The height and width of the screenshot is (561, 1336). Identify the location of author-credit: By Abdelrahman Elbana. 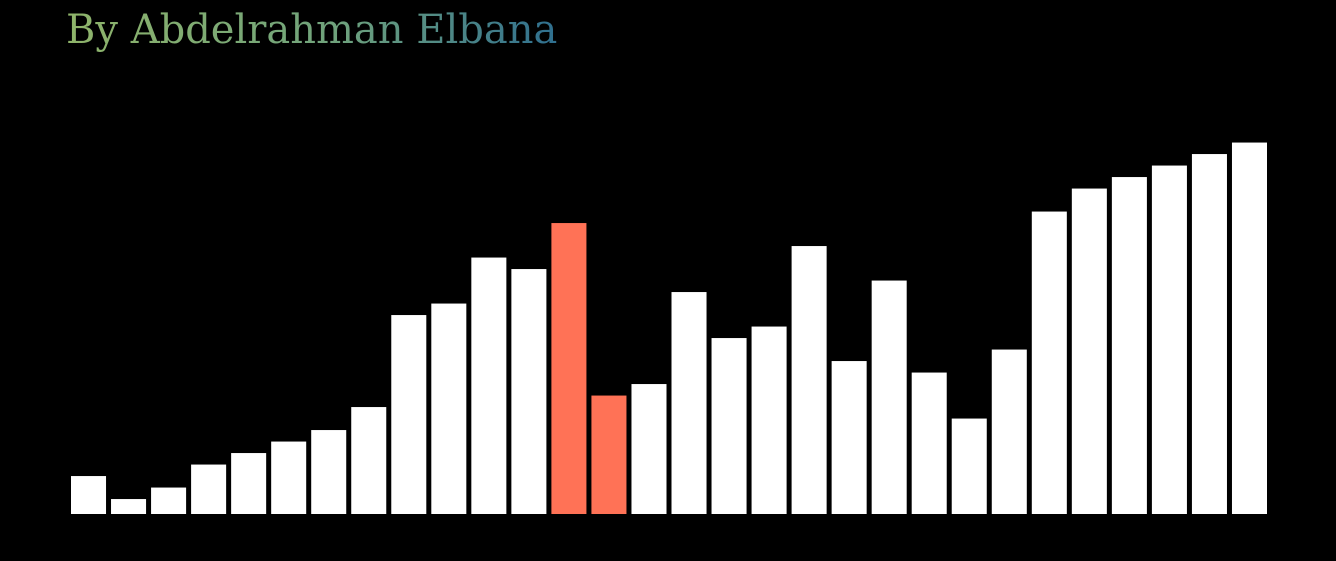
(311, 30).